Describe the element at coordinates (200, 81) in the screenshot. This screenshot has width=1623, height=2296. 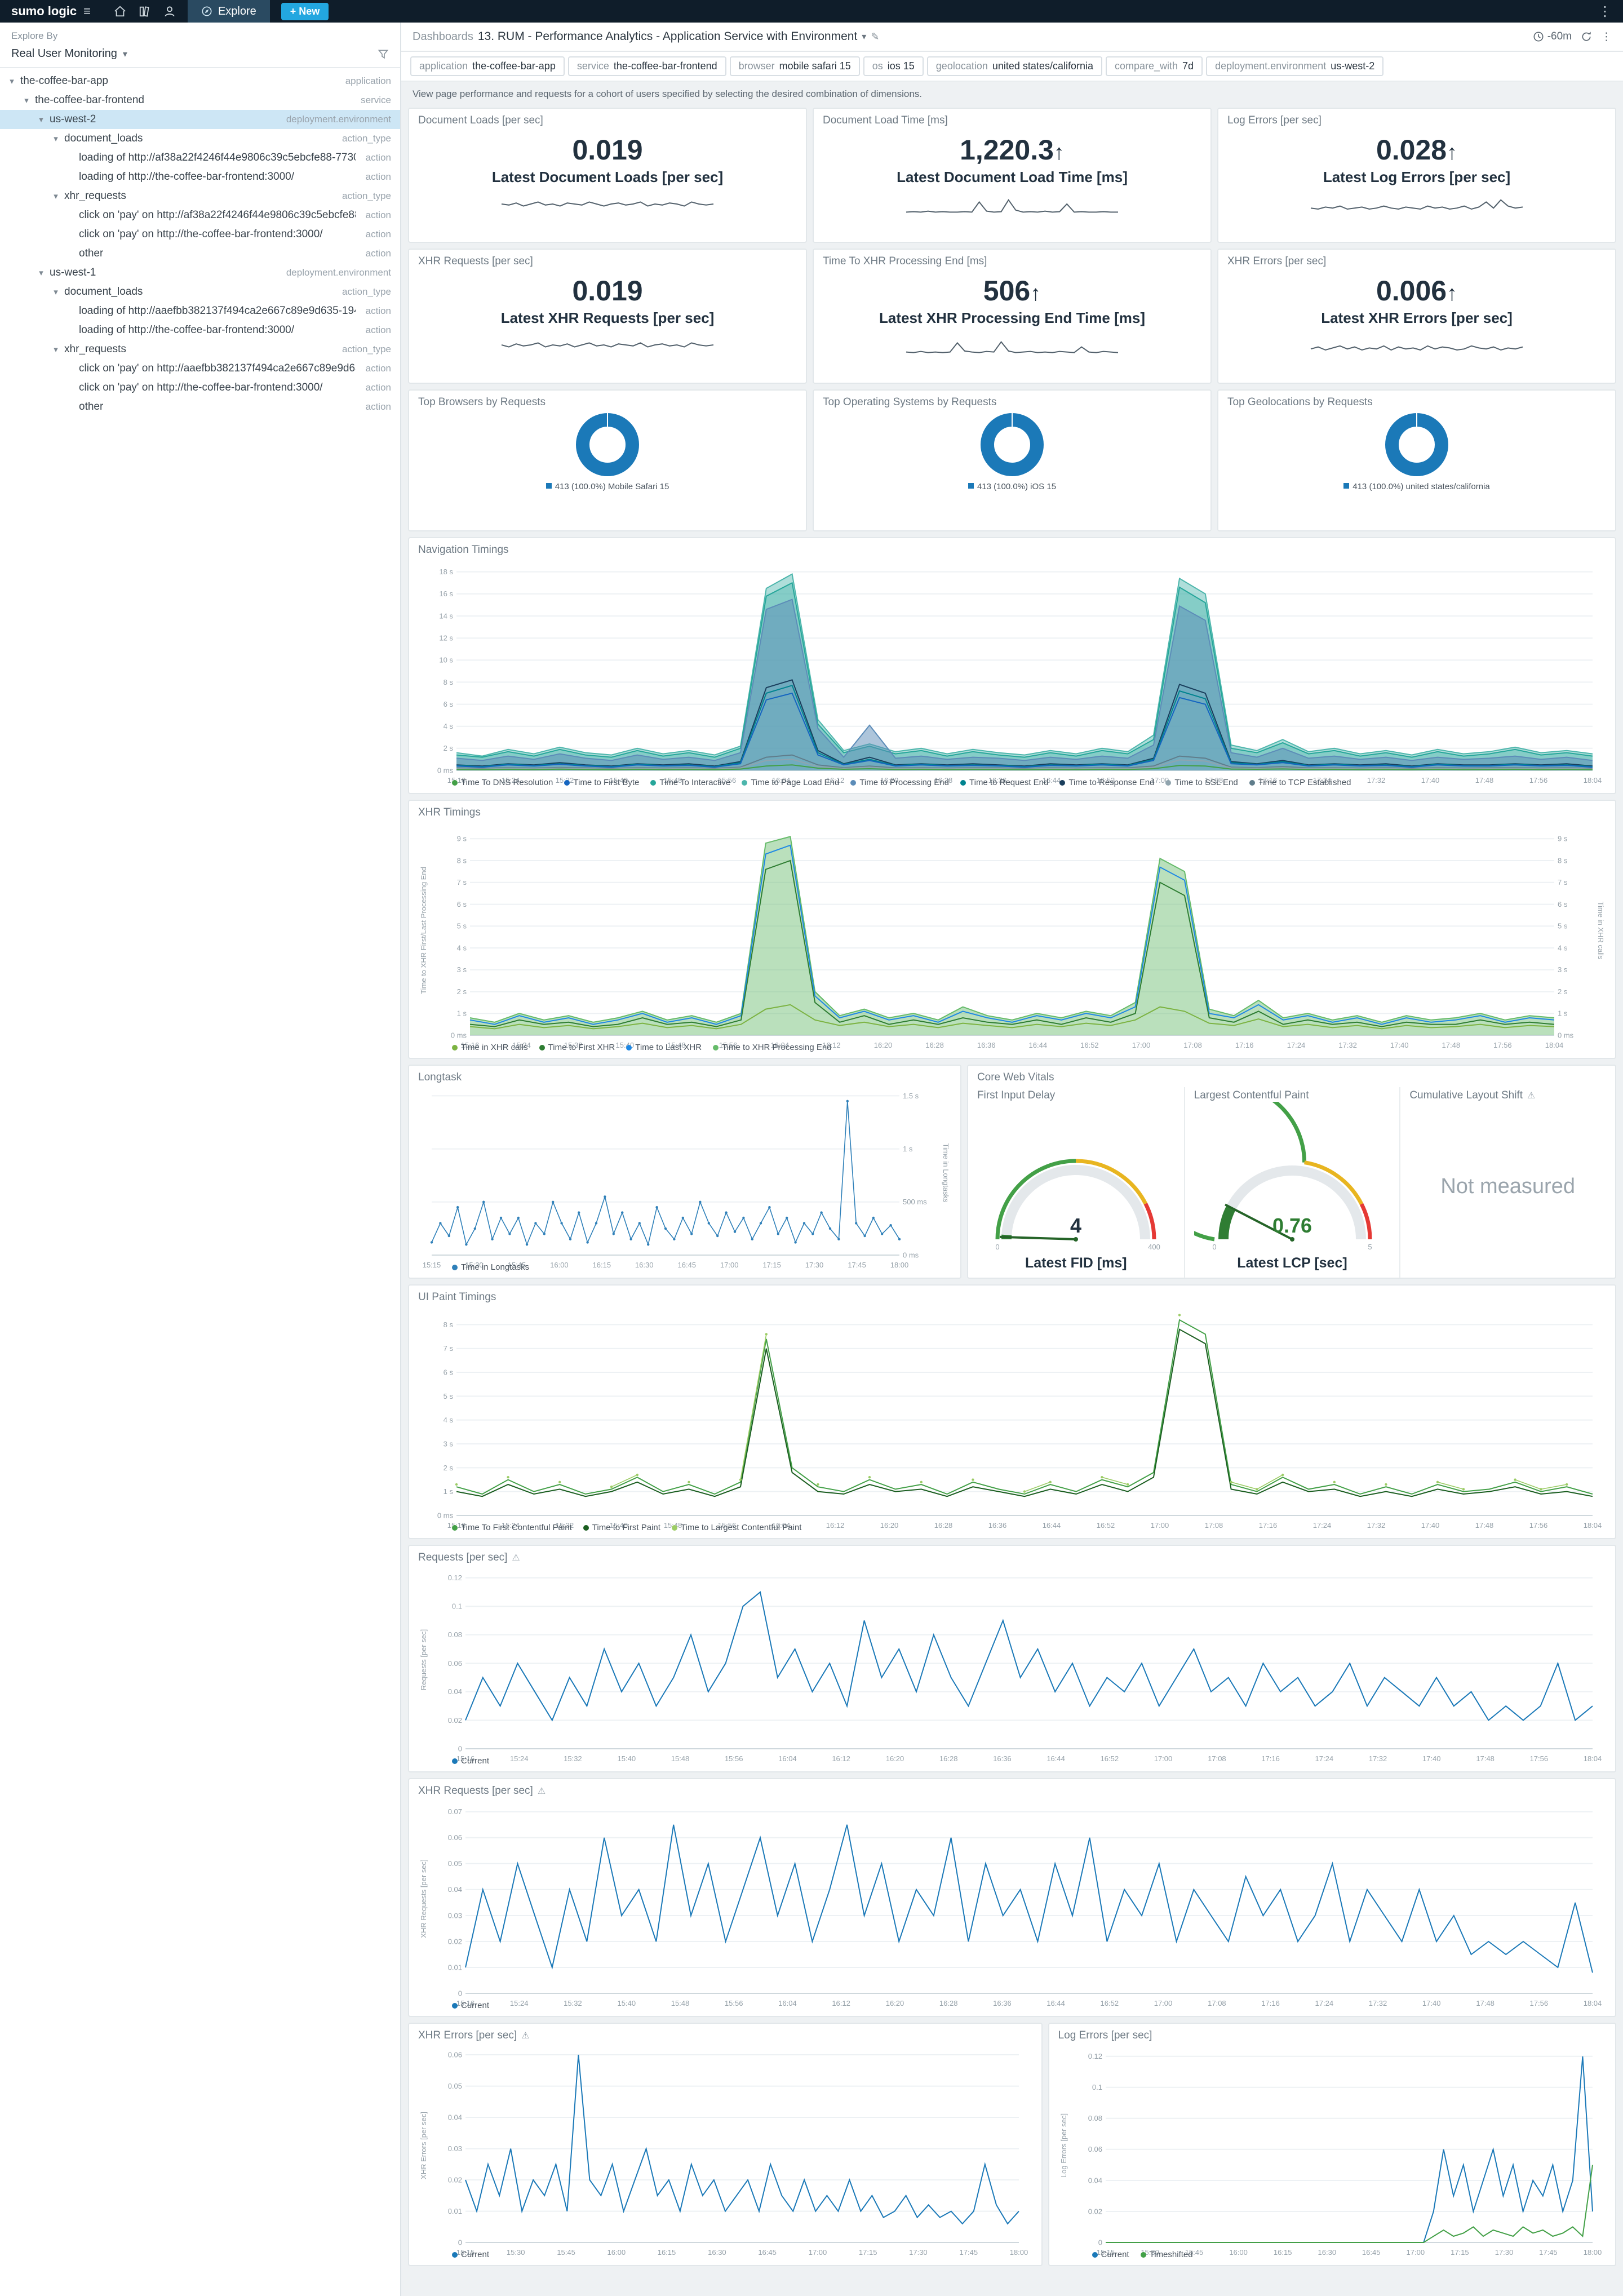
I see `tree-item: ▾ the-coffee-bar-app application` at that location.